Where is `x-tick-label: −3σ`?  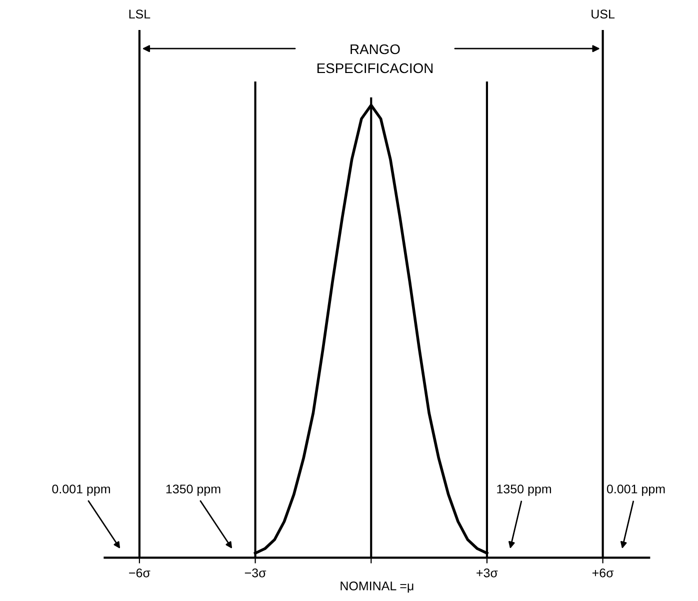
x-tick-label: −3σ is located at coordinates (255, 573).